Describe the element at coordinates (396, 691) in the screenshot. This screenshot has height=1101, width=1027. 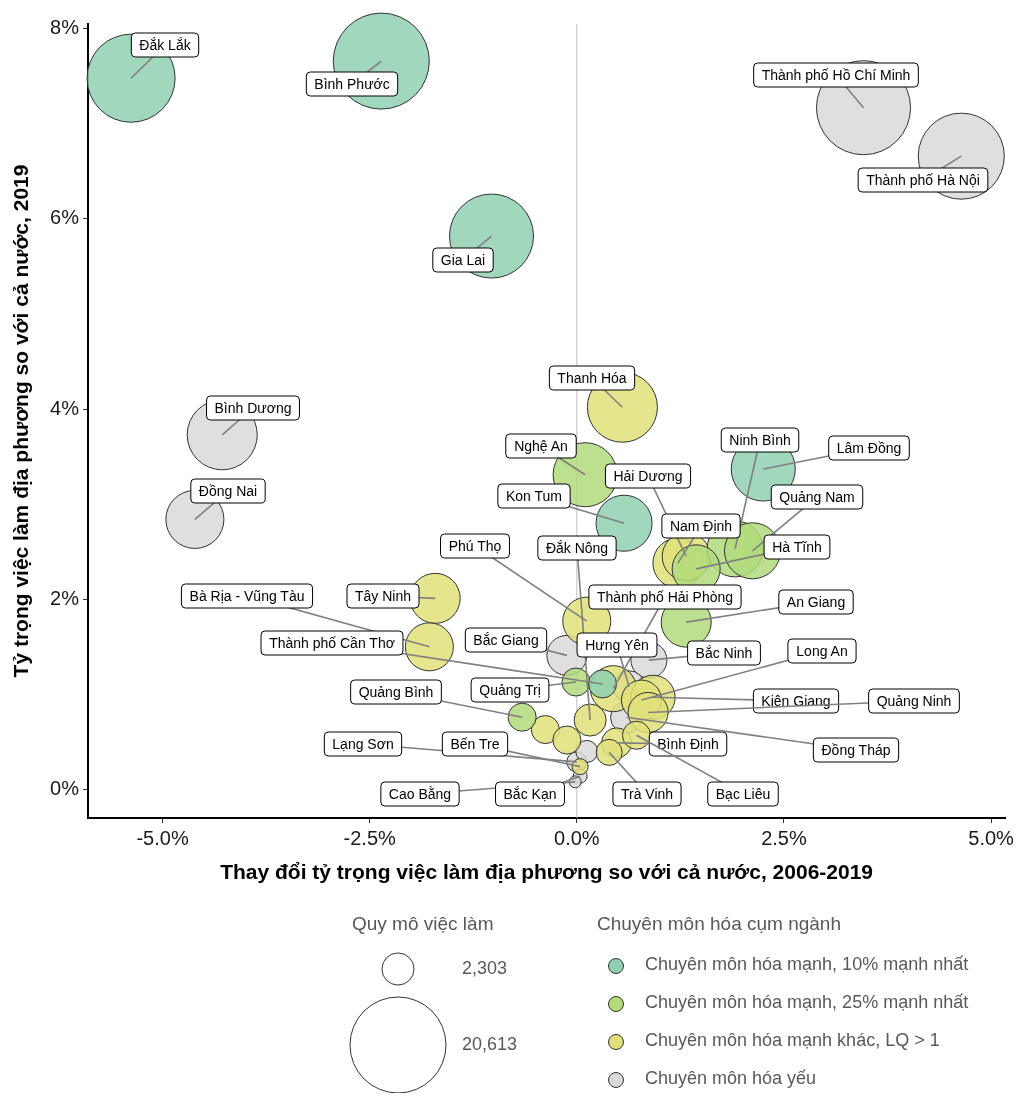
I see `annotation: Quảng Bình` at that location.